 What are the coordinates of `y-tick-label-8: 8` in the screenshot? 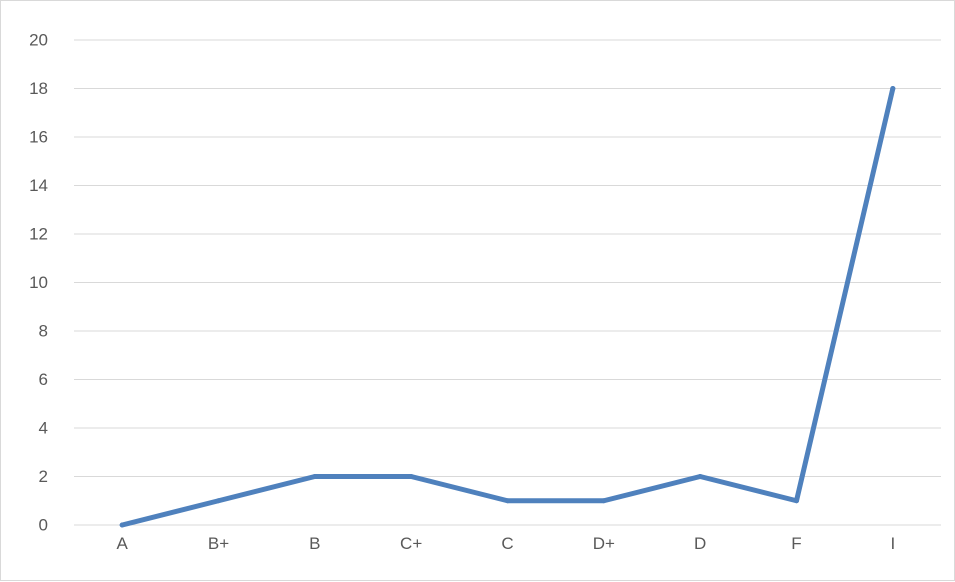 It's located at (43, 331).